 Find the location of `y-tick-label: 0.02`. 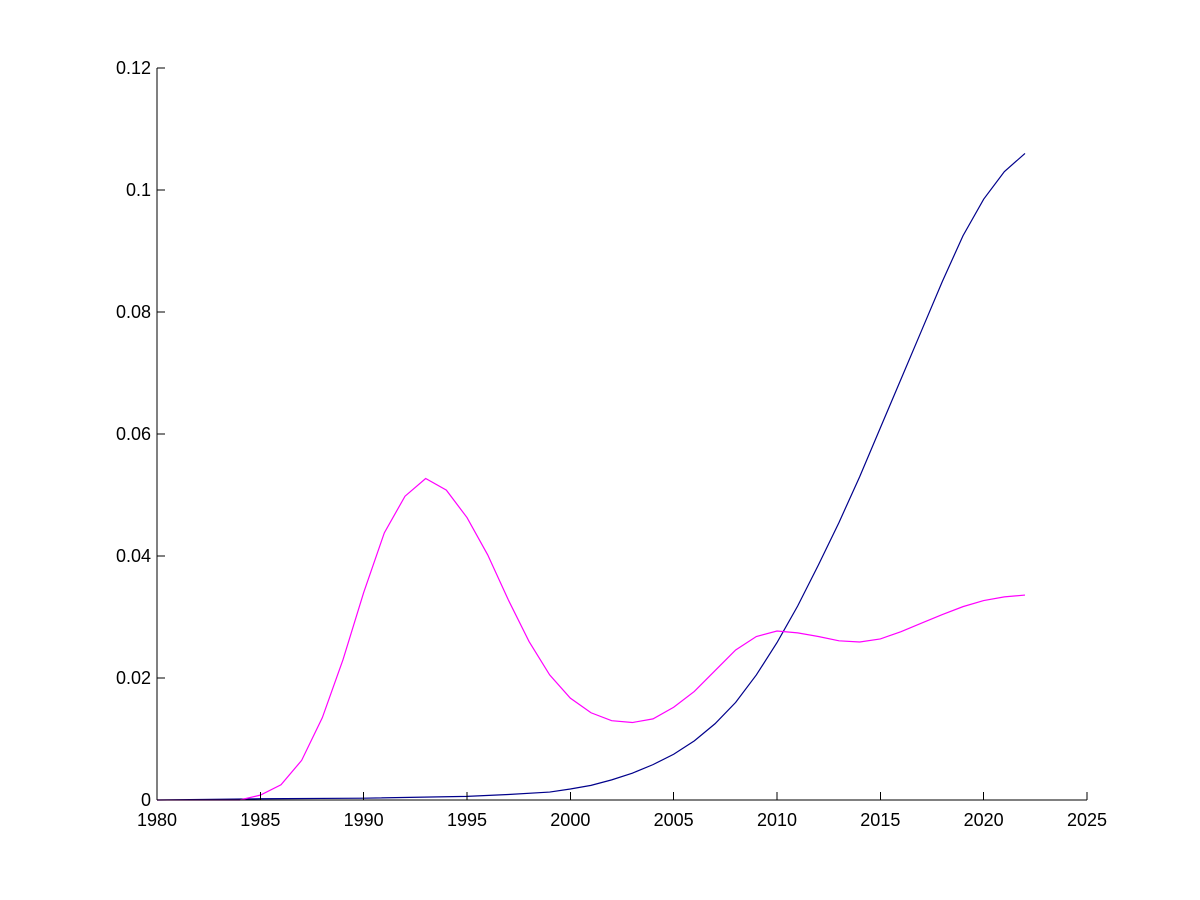

y-tick-label: 0.02 is located at coordinates (133, 678).